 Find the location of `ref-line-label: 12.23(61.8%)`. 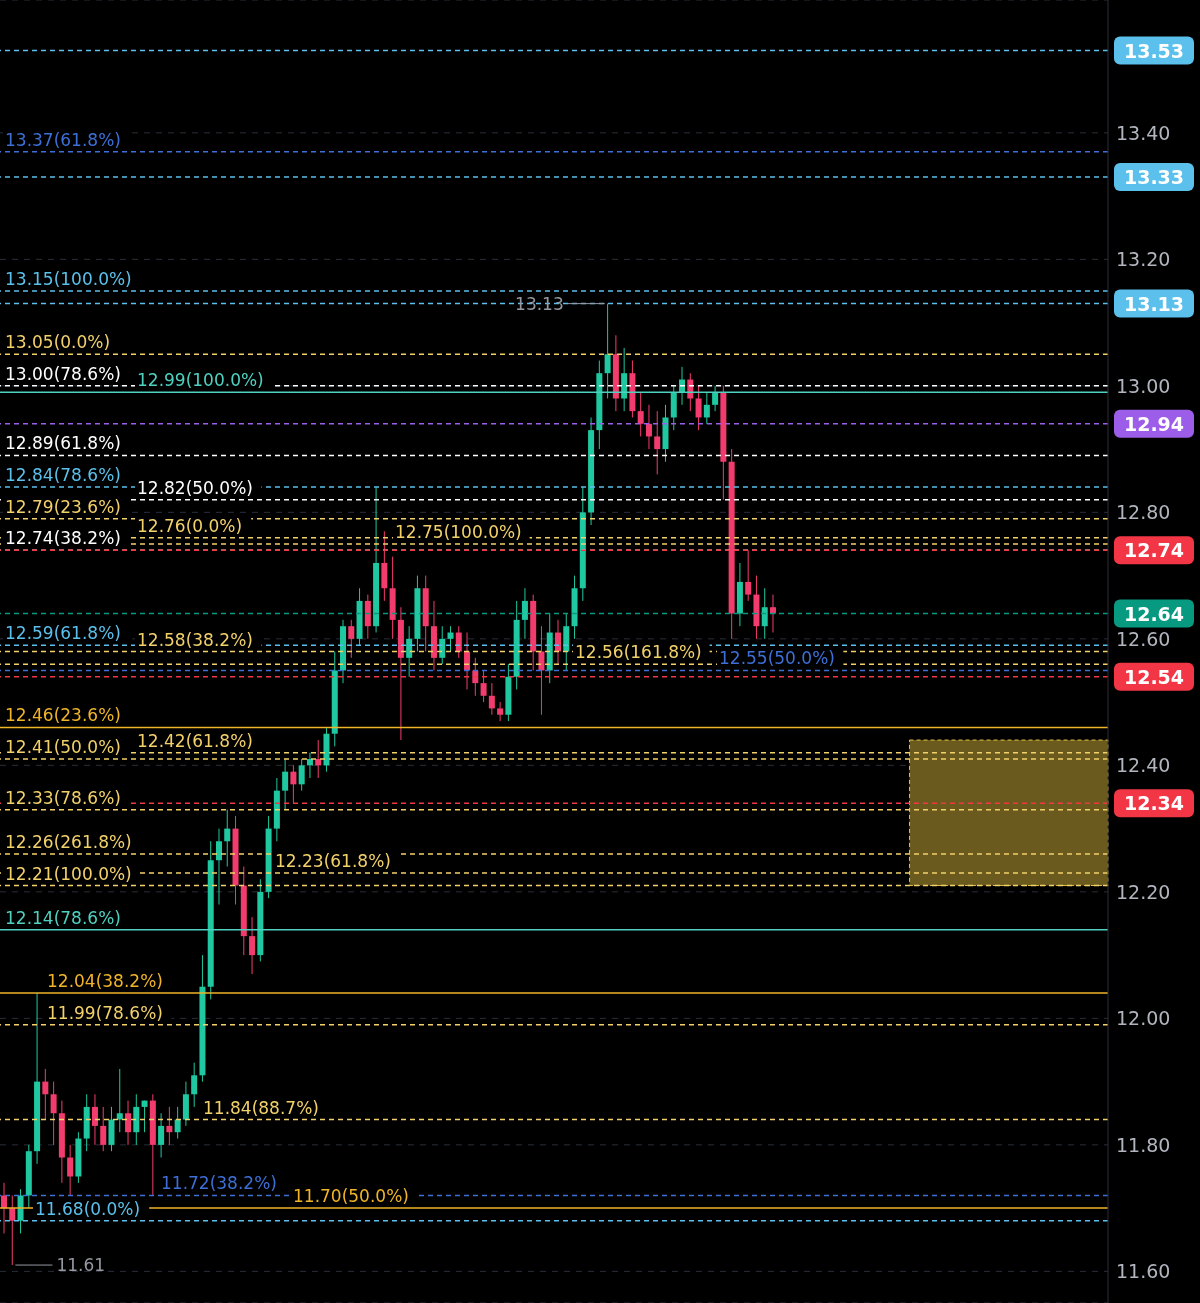

ref-line-label: 12.23(61.8%) is located at coordinates (333, 860).